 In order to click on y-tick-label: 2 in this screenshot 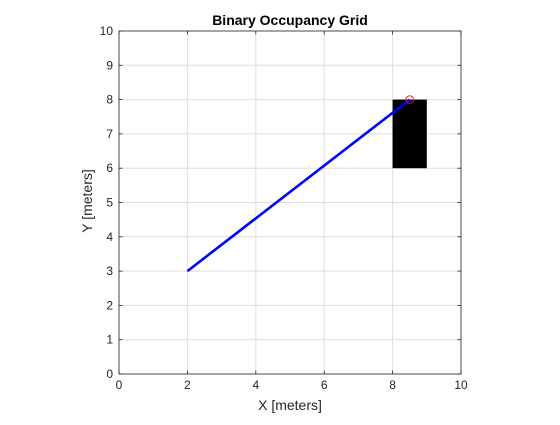, I will do `click(109, 305)`.